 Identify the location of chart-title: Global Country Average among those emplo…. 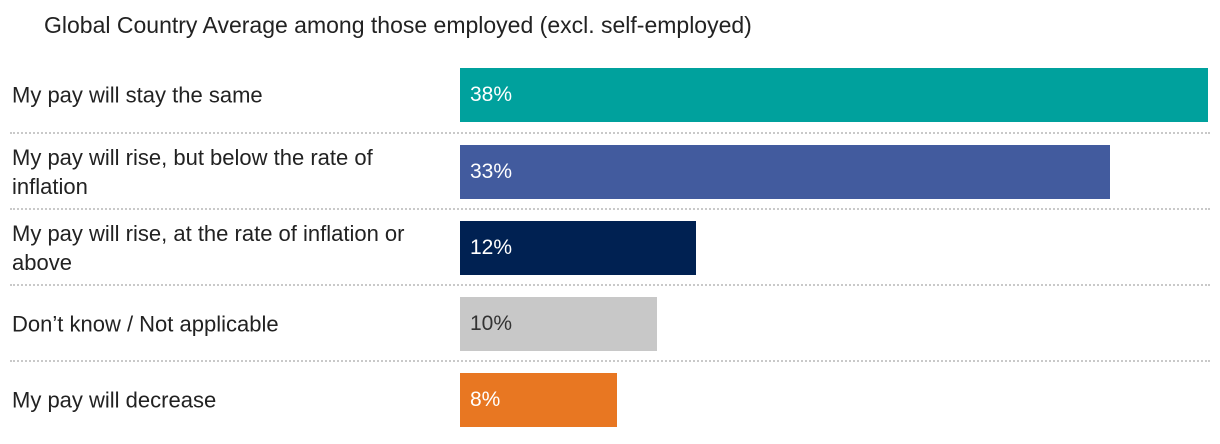
(398, 25).